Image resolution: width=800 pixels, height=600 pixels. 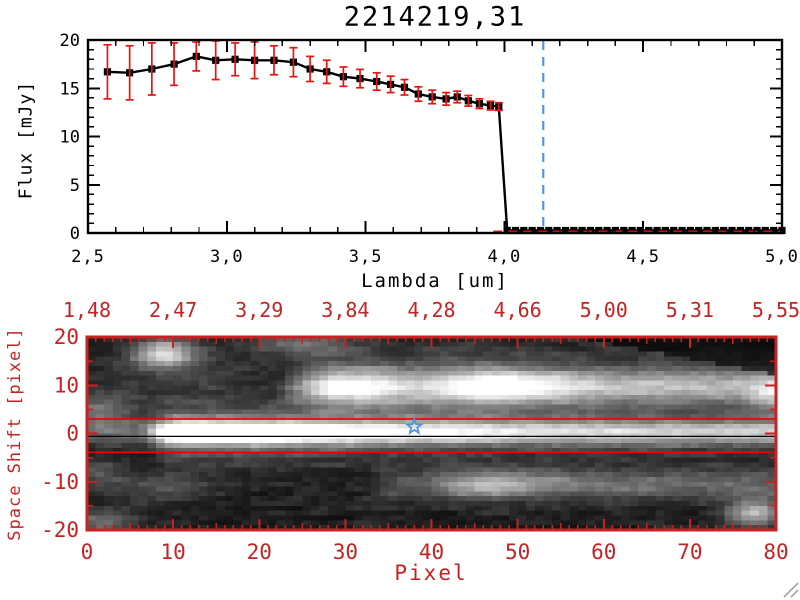 I want to click on svg-text: 70, so click(x=689, y=552).